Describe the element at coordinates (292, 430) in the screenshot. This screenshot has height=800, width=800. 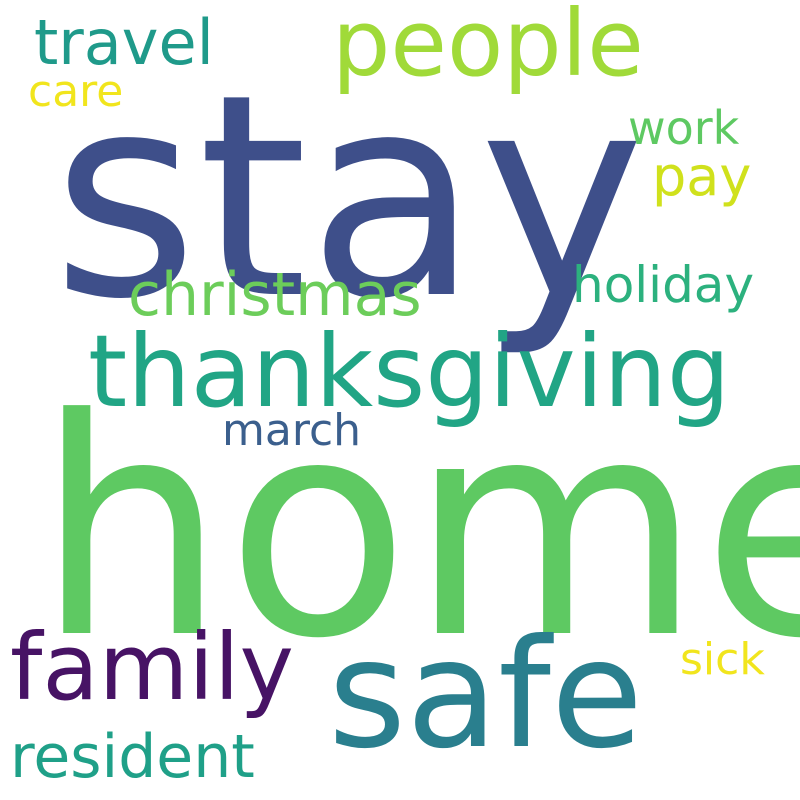
I see `word-march: march` at that location.